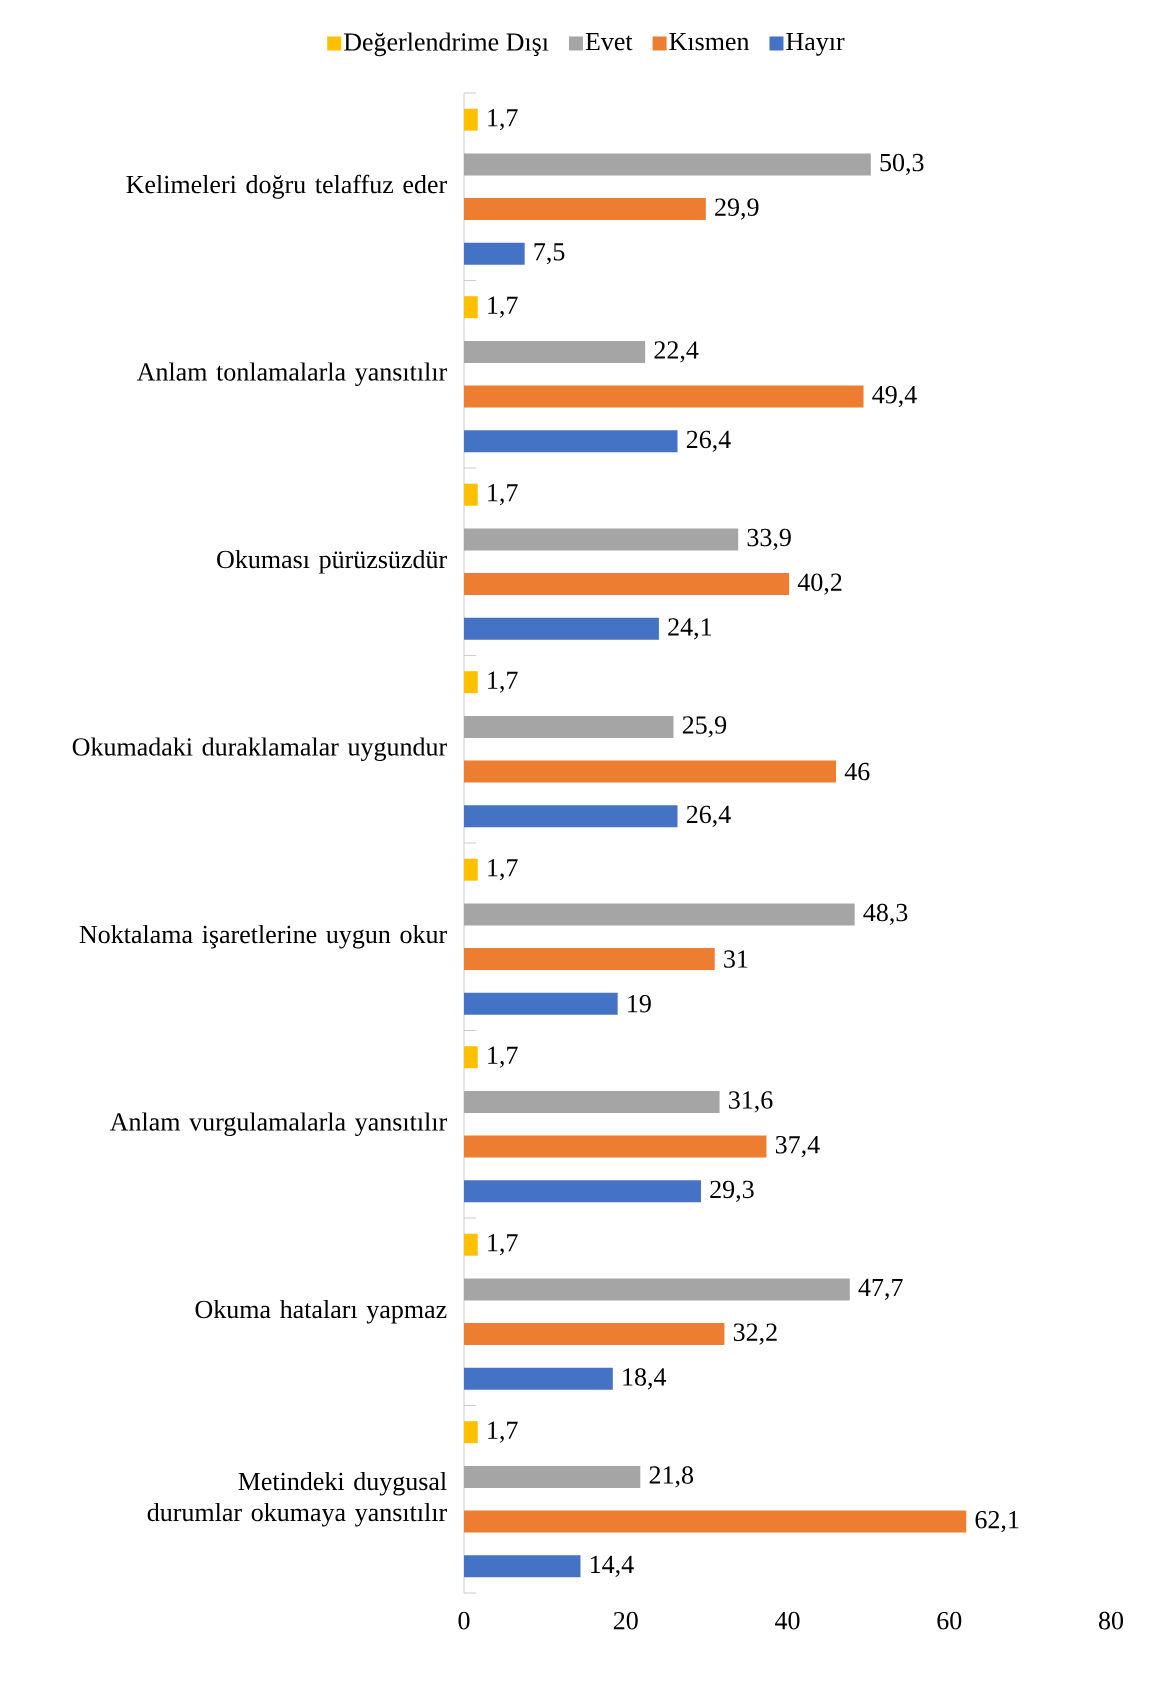  I want to click on x-tick-label: 40, so click(787, 1620).